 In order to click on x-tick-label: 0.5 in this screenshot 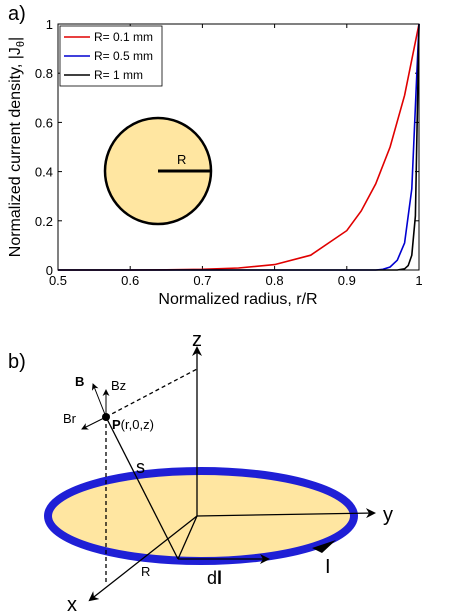, I will do `click(58, 280)`.